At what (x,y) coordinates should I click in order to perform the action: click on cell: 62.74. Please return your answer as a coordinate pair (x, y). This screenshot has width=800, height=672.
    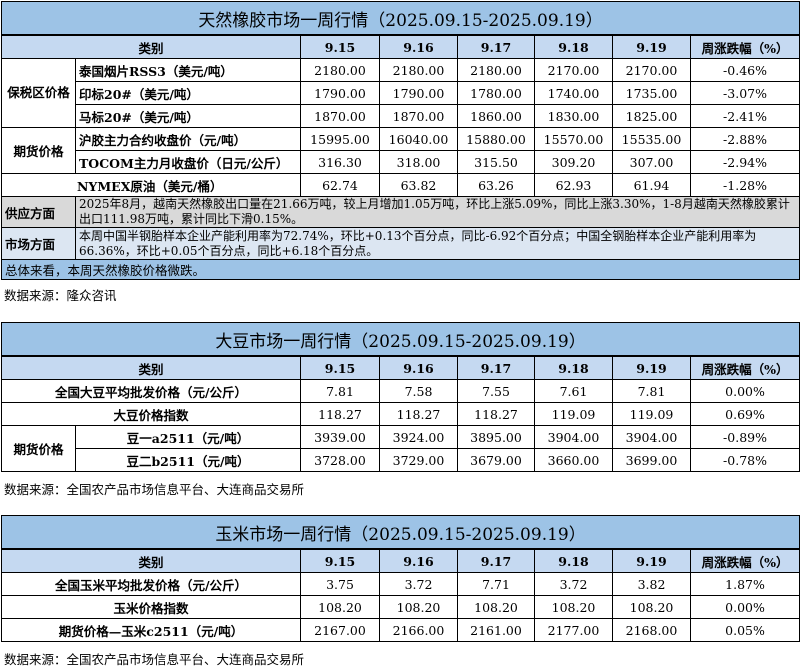
    Looking at the image, I should click on (340, 185).